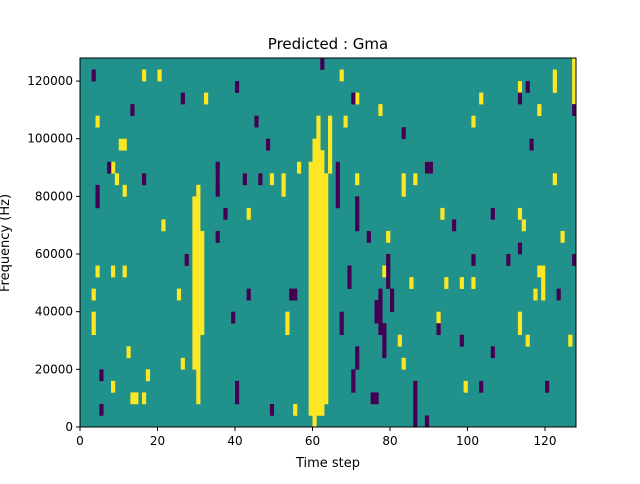 The image size is (640, 484). What do you see at coordinates (50, 139) in the screenshot?
I see `y-tick-label: 100000` at bounding box center [50, 139].